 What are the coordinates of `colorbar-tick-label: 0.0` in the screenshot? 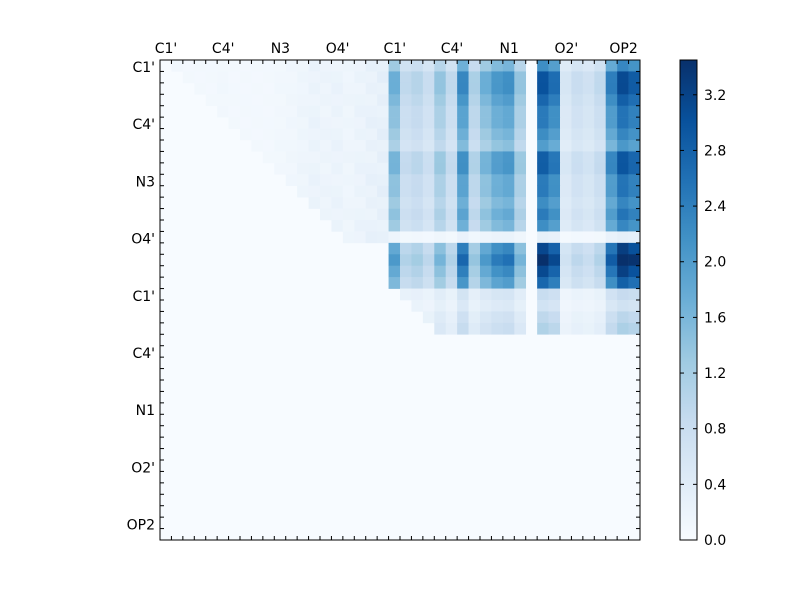 It's located at (715, 541).